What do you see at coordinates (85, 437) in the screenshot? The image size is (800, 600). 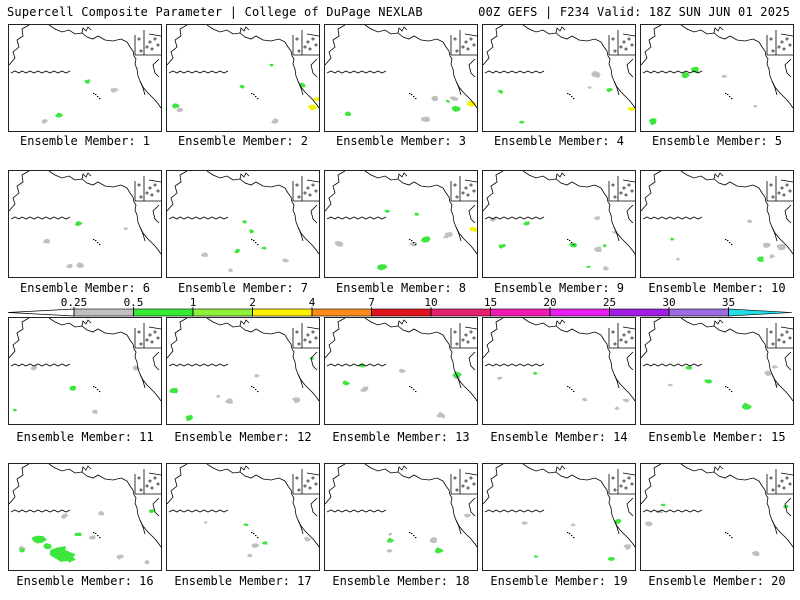 I see `ensemble-member-label: Ensemble Member: 11` at bounding box center [85, 437].